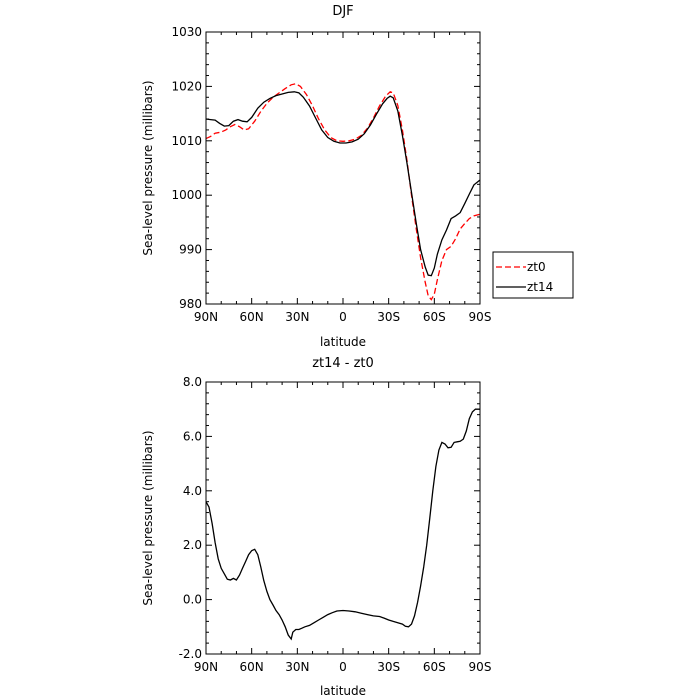  Describe the element at coordinates (192, 600) in the screenshot. I see `y-tick-label: 0.0` at that location.